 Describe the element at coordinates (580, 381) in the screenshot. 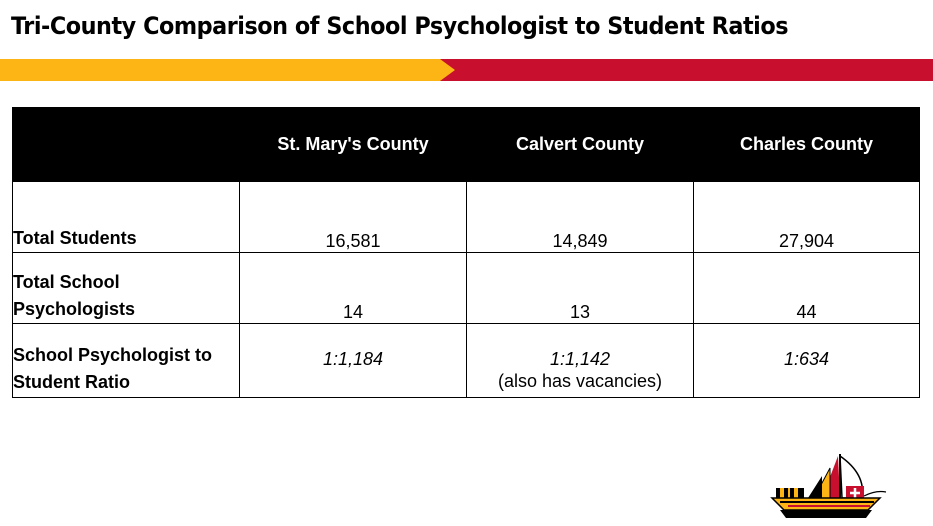

I see `vacancy-note: (also has vacancies)` at that location.